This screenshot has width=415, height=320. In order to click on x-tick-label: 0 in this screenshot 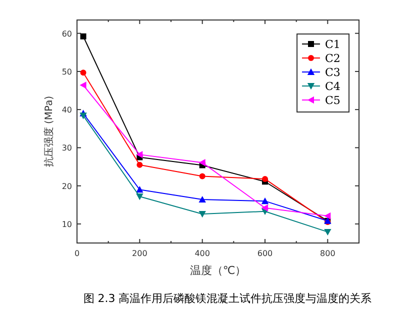, I will do `click(77, 253)`.